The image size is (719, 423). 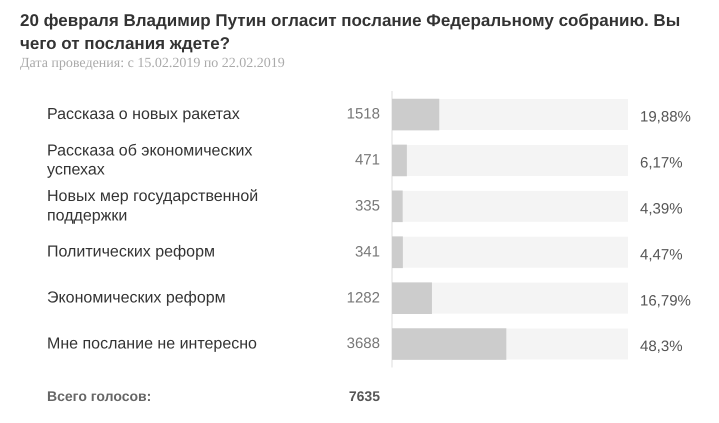 What do you see at coordinates (661, 255) in the screenshot?
I see `text: 4,47%` at bounding box center [661, 255].